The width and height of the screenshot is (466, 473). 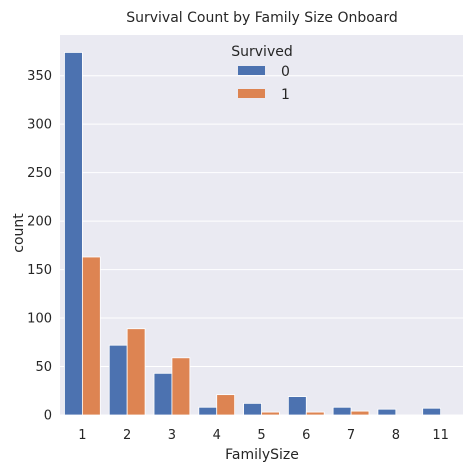 I want to click on legend-title: Survived, so click(x=261, y=52).